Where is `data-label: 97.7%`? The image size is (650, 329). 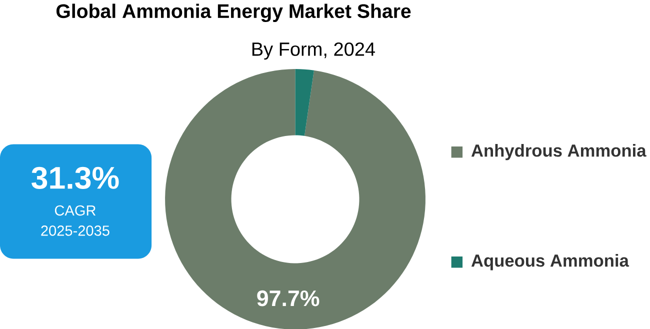
data-label: 97.7% is located at coordinates (288, 298).